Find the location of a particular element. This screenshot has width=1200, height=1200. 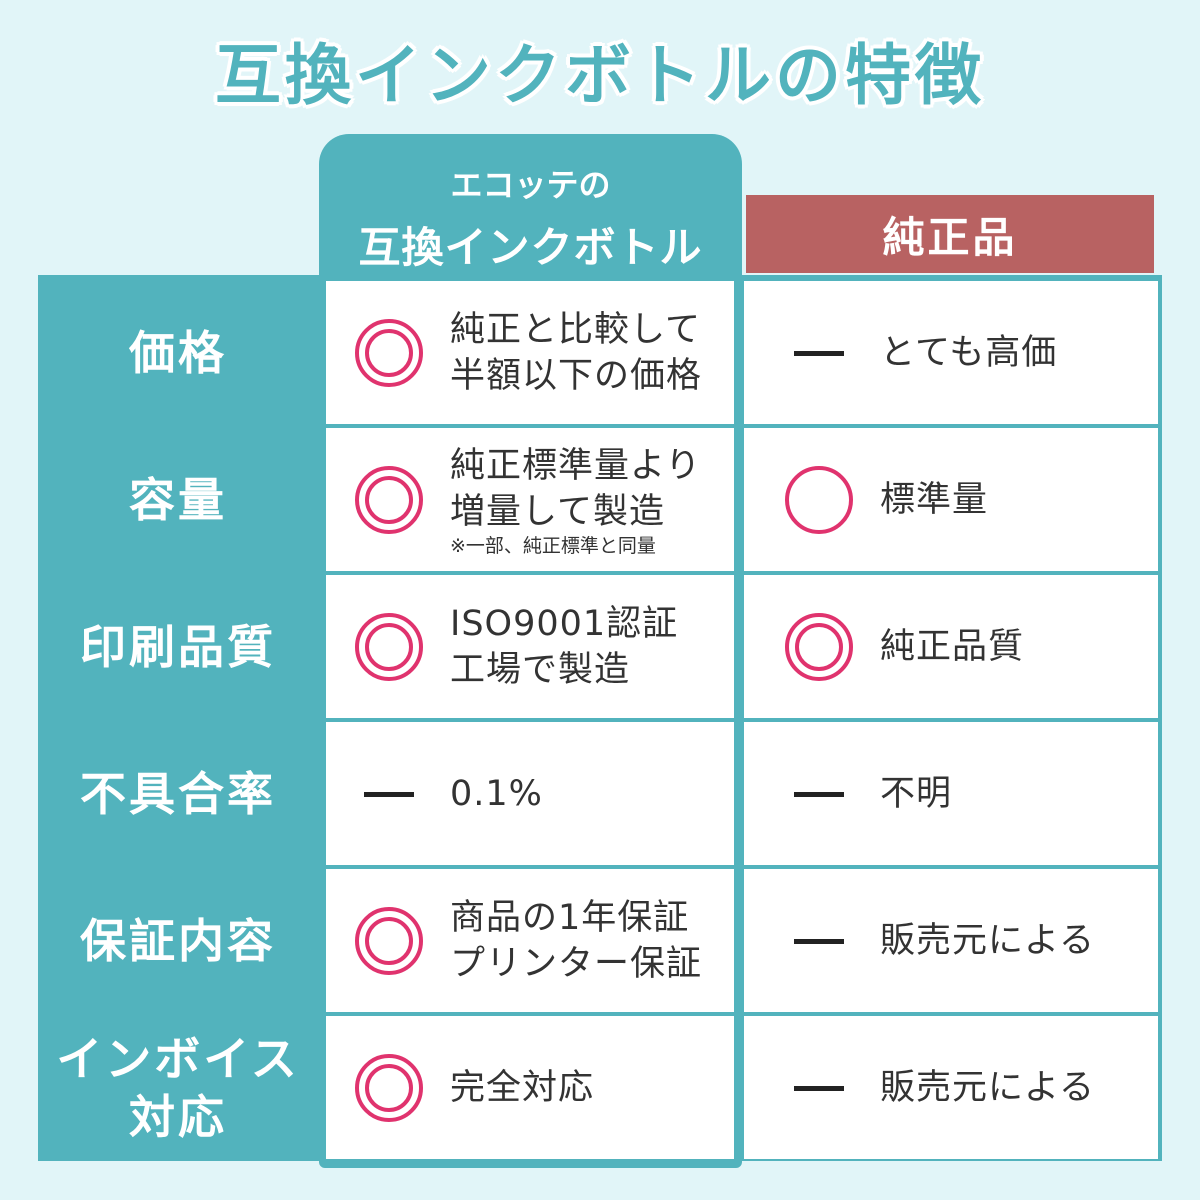

genuine-cell: 標準量 is located at coordinates (951, 499).